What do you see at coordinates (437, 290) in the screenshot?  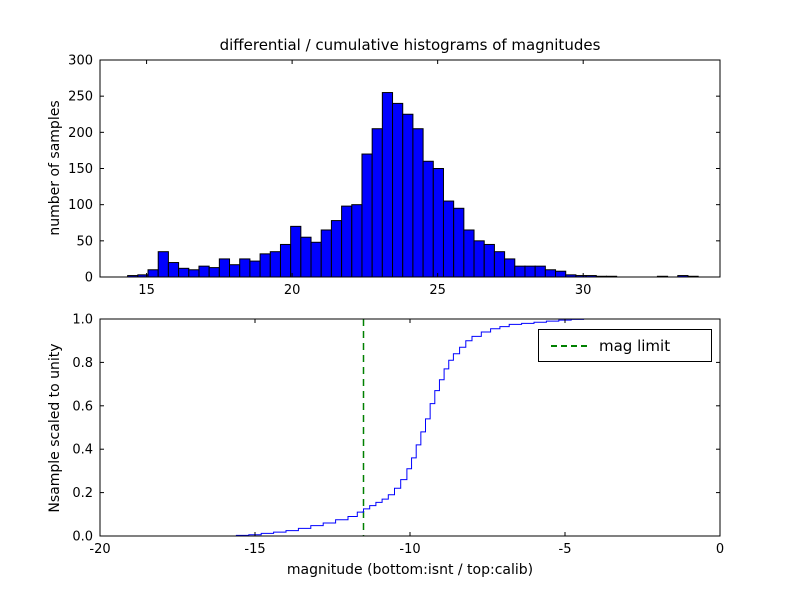 I see `svg-text: 25` at bounding box center [437, 290].